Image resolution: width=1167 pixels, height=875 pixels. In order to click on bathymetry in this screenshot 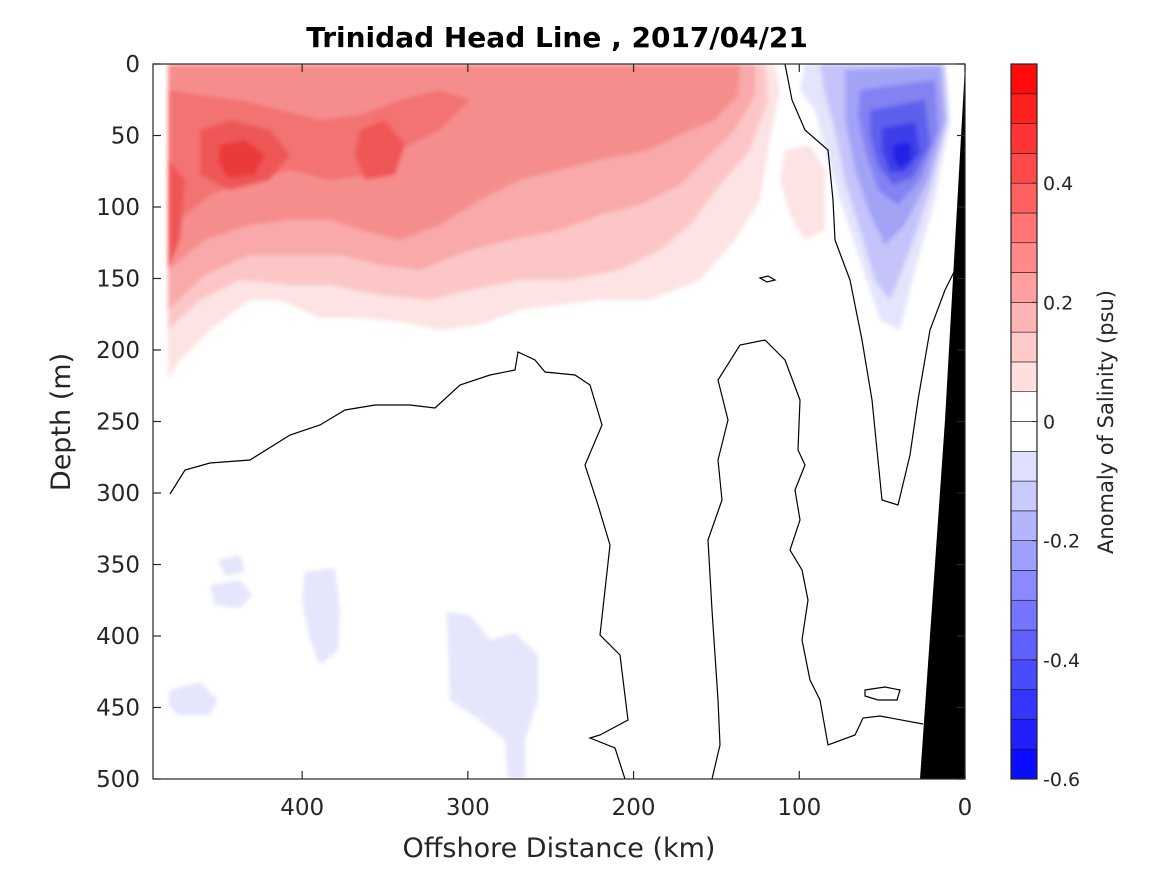, I will do `click(942, 422)`.